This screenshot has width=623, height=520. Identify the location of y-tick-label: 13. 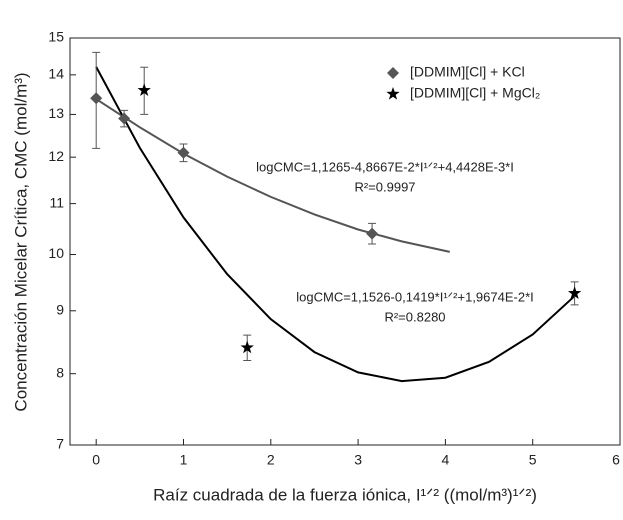
(56, 113).